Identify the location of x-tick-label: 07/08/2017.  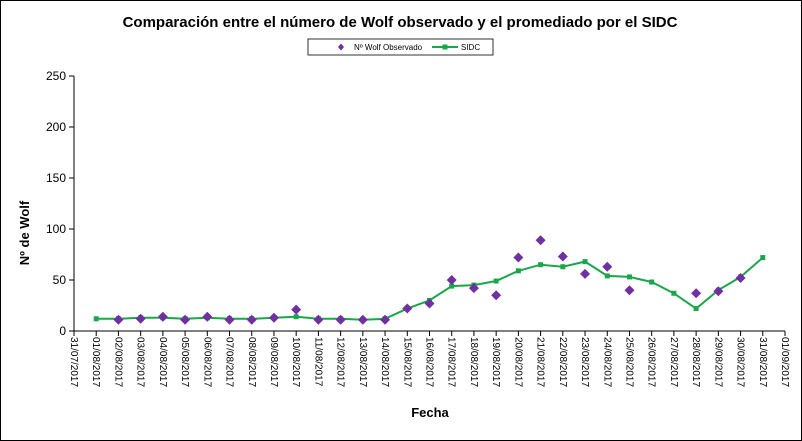
(229, 362).